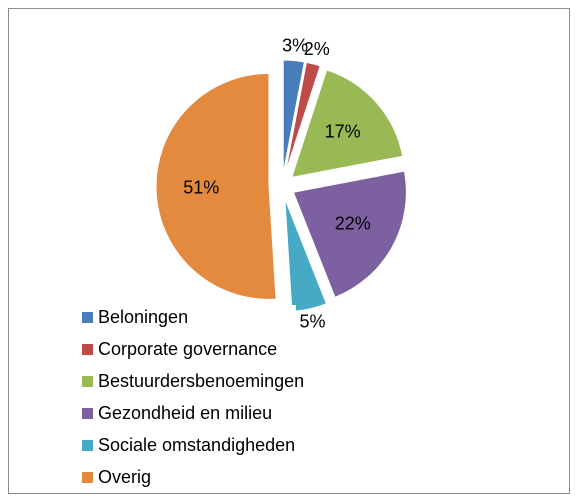 This screenshot has height=502, width=579. What do you see at coordinates (196, 445) in the screenshot?
I see `legend-label: Sociale omstandigheden` at bounding box center [196, 445].